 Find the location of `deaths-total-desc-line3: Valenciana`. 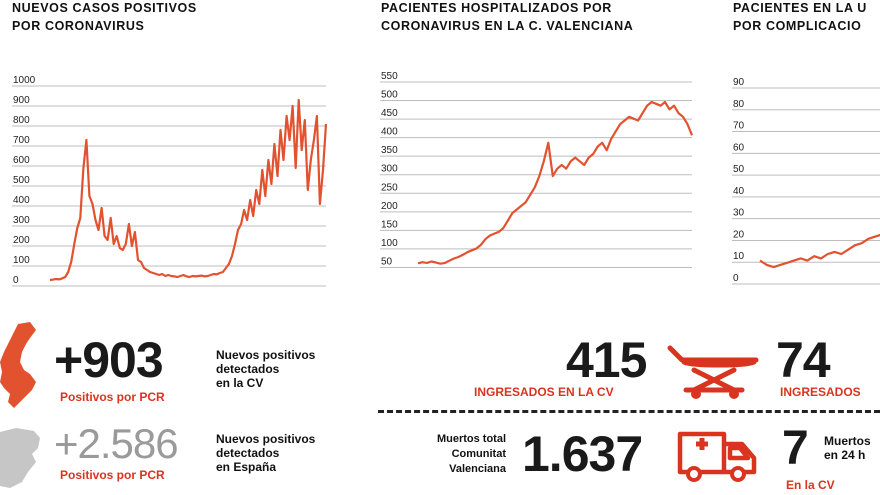

deaths-total-desc-line3: Valenciana is located at coordinates (477, 469).